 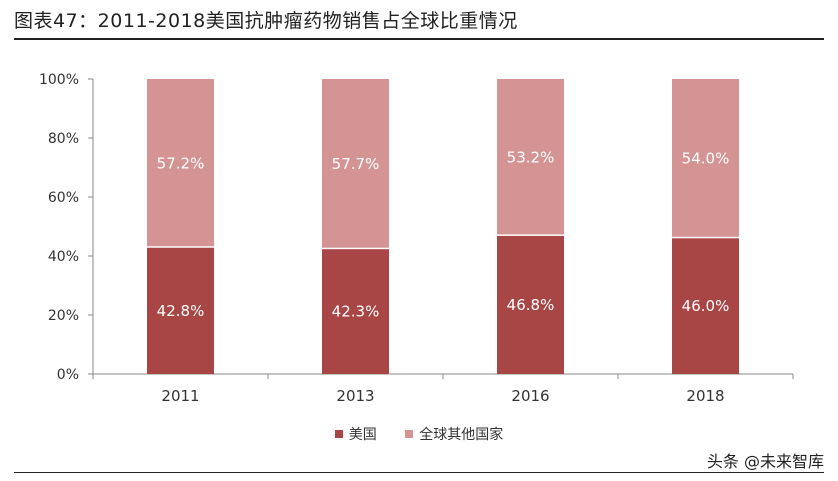 I want to click on data-label: 57.2%, so click(x=181, y=163).